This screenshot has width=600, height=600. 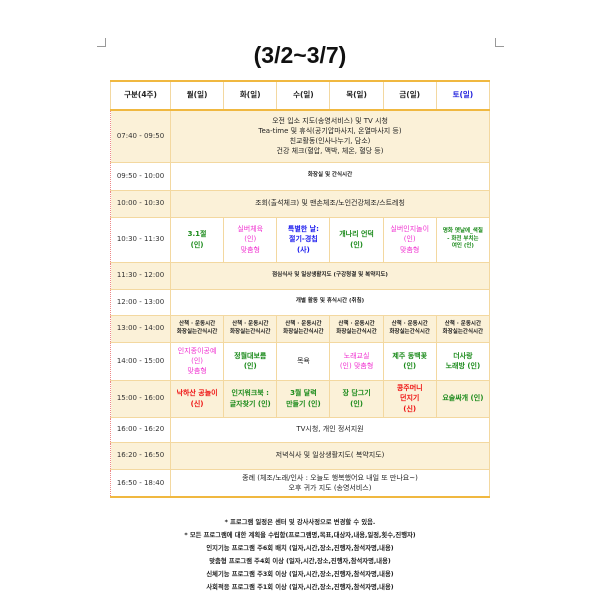 What do you see at coordinates (303, 229) in the screenshot?
I see `activity-text: 특별한 날:` at bounding box center [303, 229].